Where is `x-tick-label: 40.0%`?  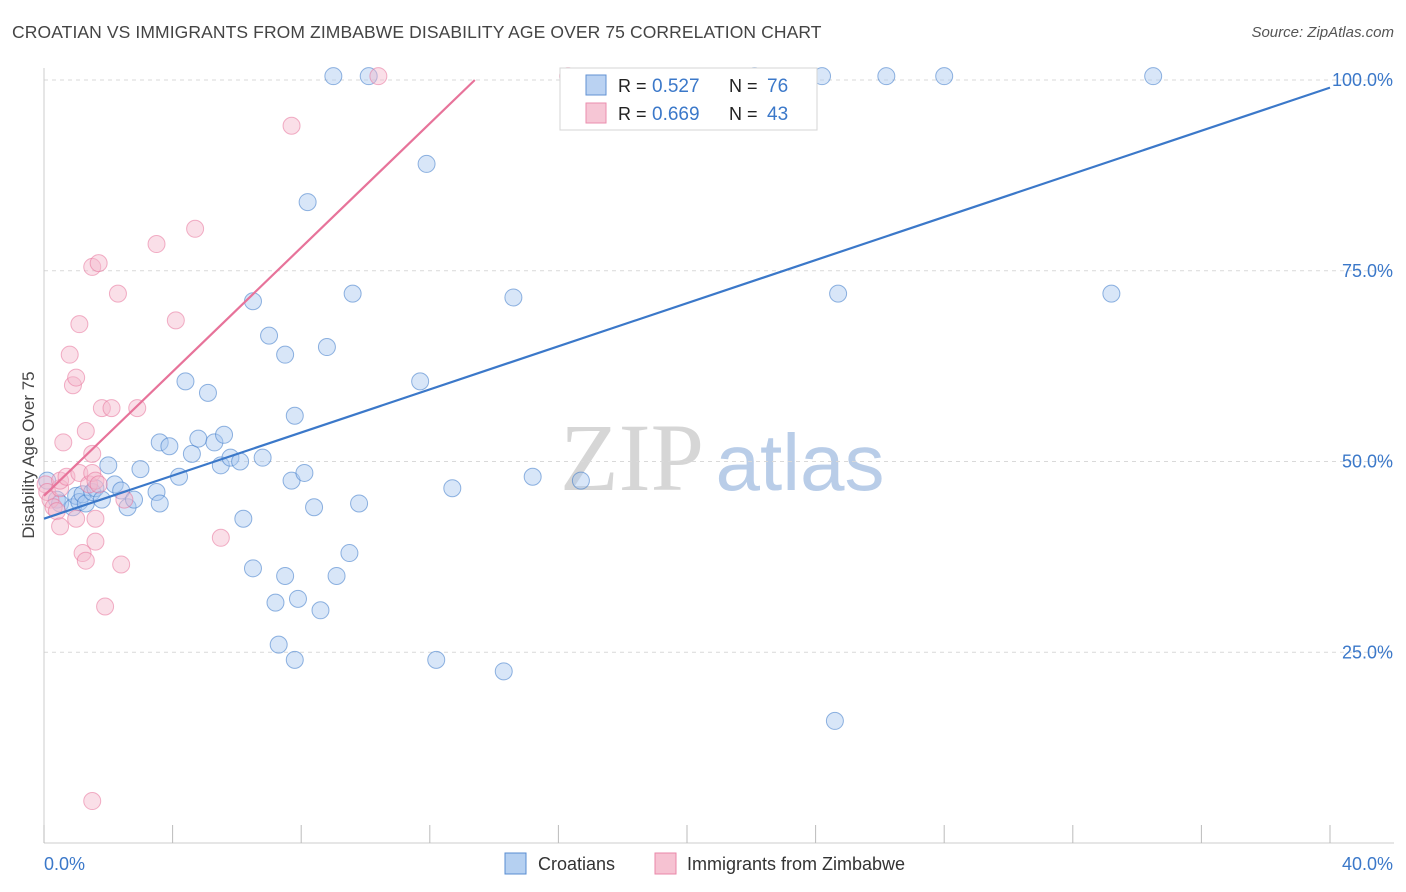 x-tick-label: 40.0% is located at coordinates (1367, 864).